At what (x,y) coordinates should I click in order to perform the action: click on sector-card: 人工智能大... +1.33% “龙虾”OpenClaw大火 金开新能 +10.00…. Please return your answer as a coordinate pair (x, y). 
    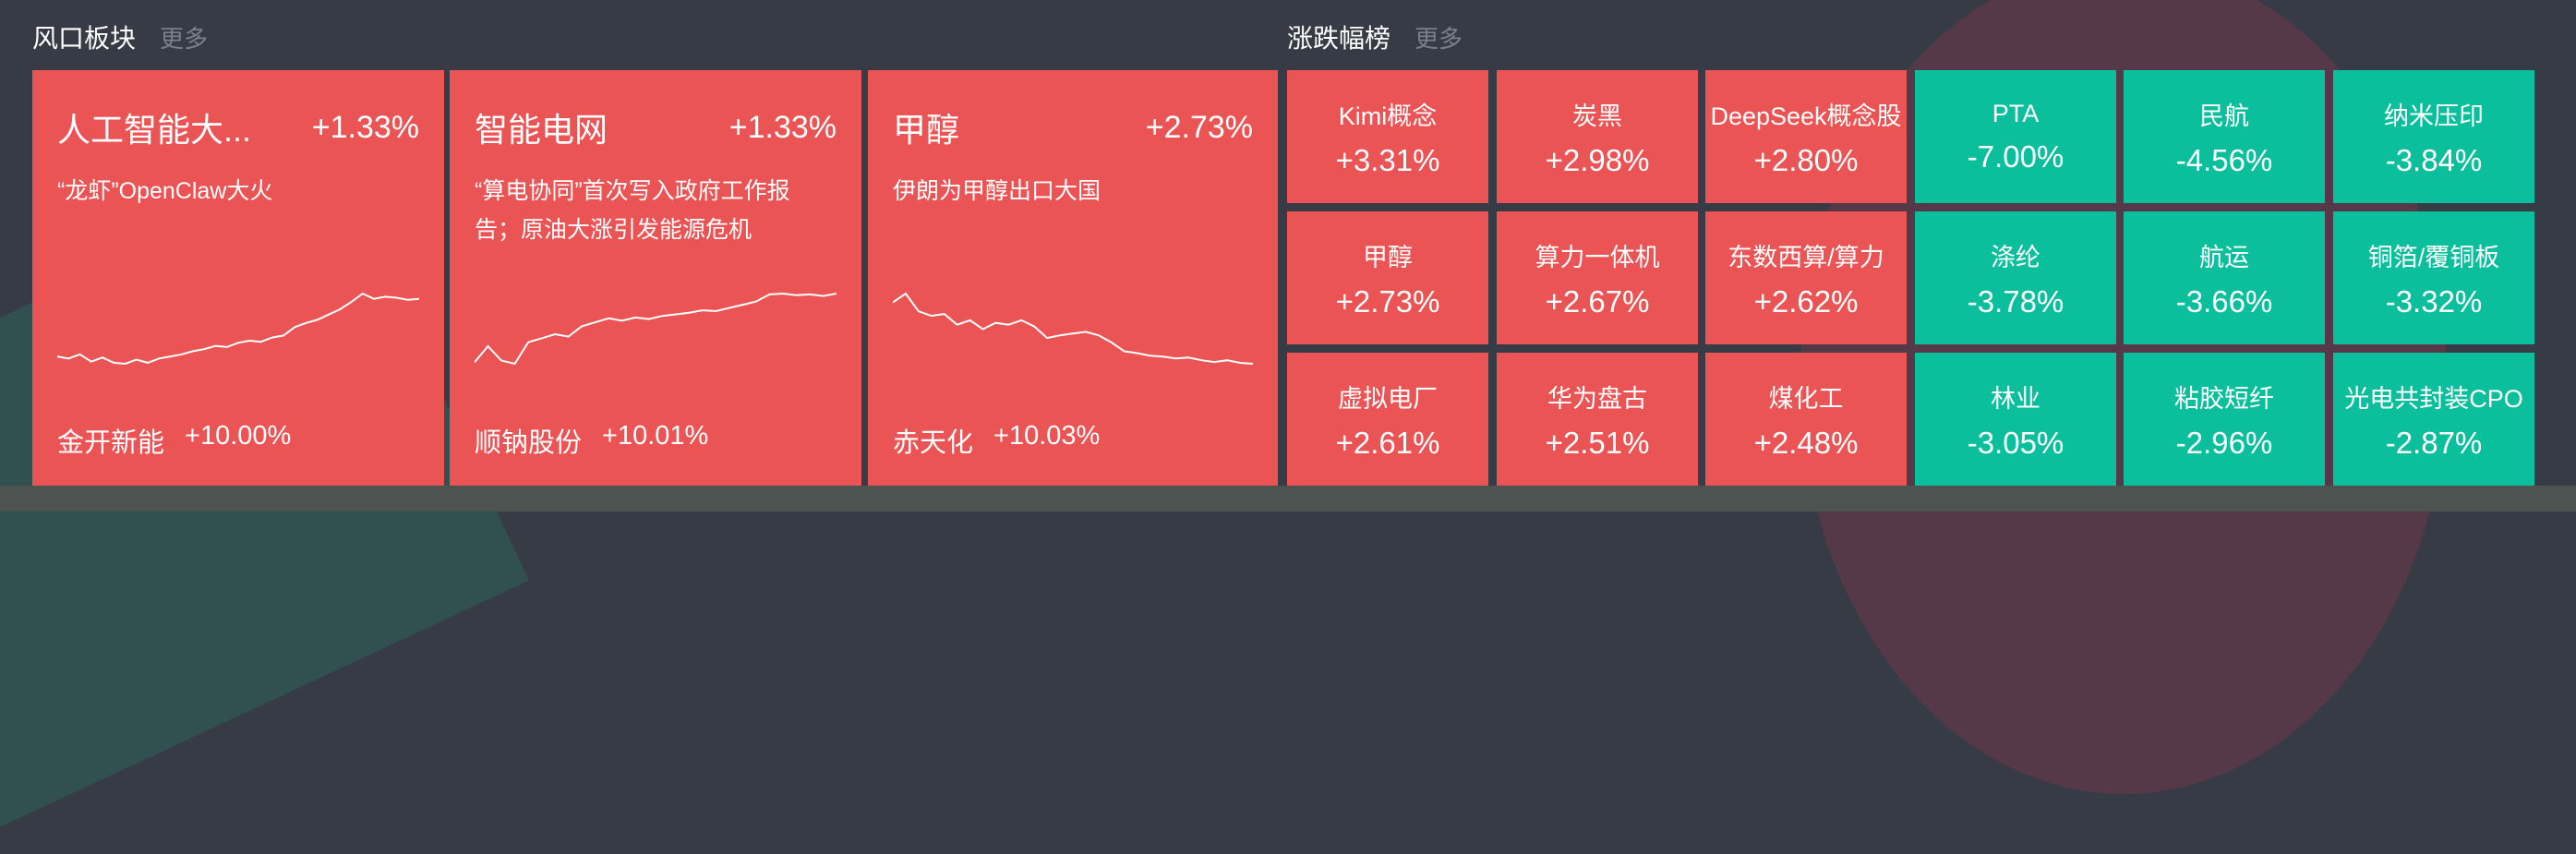
    Looking at the image, I should click on (238, 278).